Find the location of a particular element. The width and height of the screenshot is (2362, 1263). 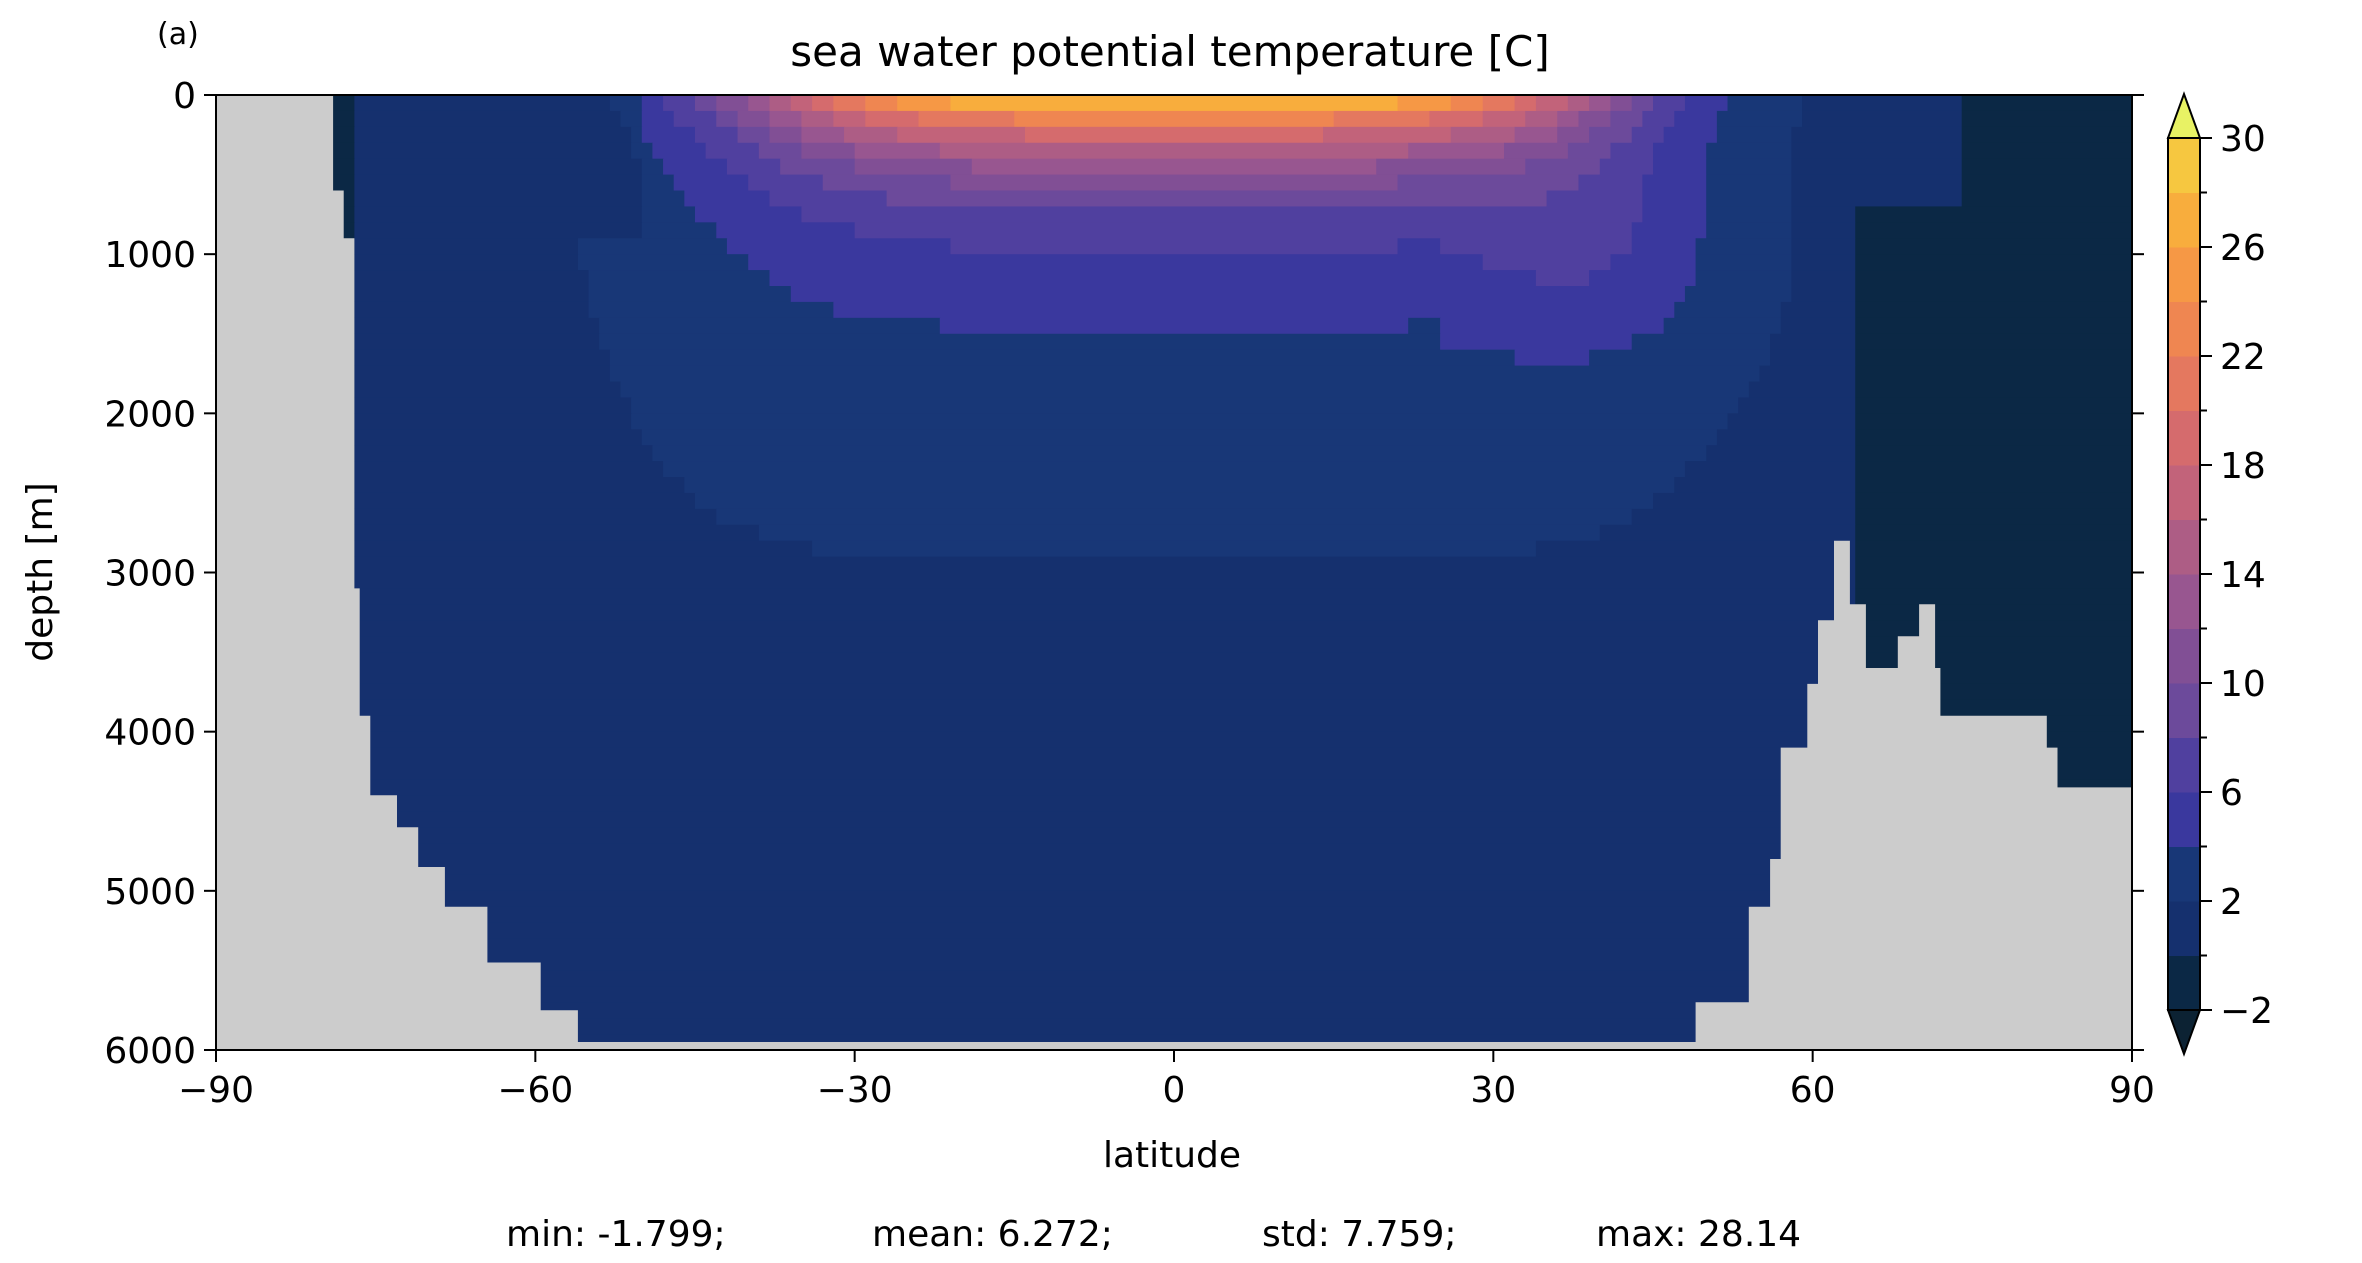

colorbar-extend-min is located at coordinates (2184, 1033).